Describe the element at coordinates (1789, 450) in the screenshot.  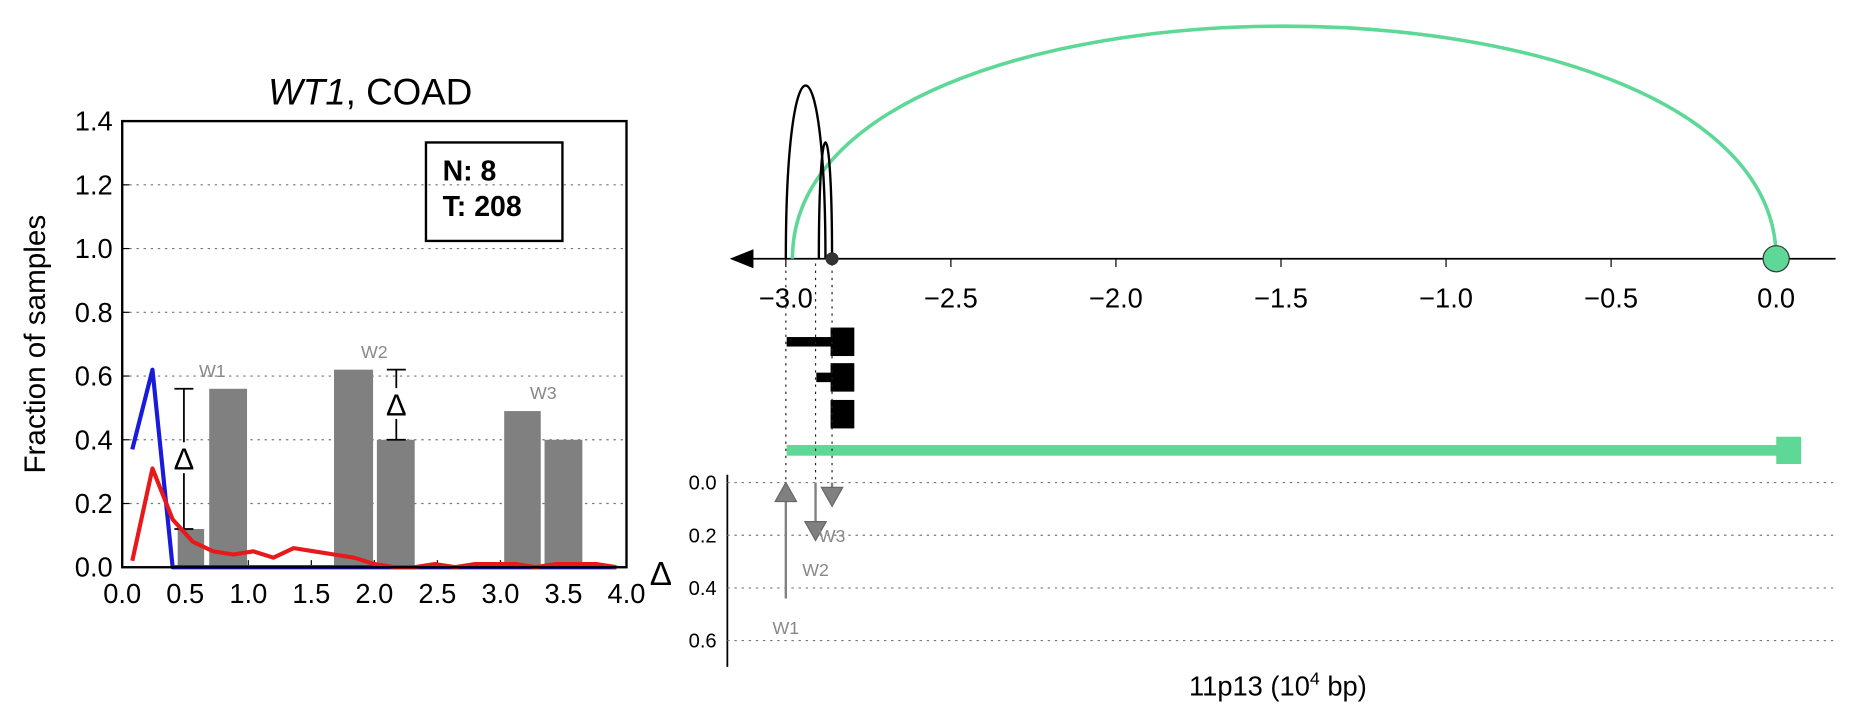
I see `transcript-end` at that location.